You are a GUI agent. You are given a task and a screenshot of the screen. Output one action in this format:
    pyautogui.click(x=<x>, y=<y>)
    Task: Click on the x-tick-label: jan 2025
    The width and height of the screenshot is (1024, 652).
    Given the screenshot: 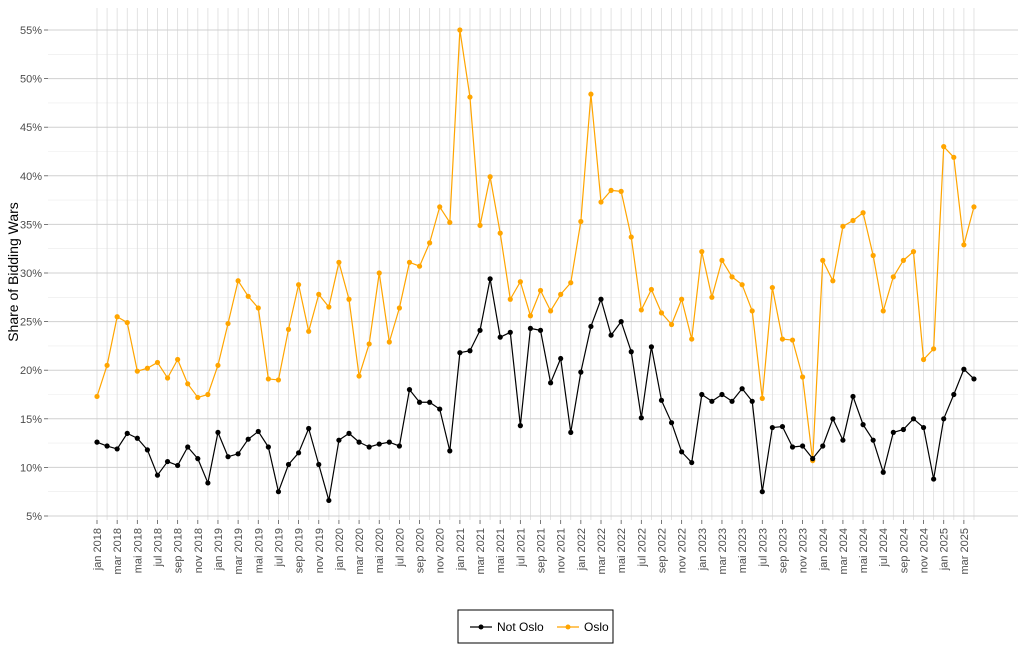 What is the action you would take?
    pyautogui.click(x=945, y=549)
    